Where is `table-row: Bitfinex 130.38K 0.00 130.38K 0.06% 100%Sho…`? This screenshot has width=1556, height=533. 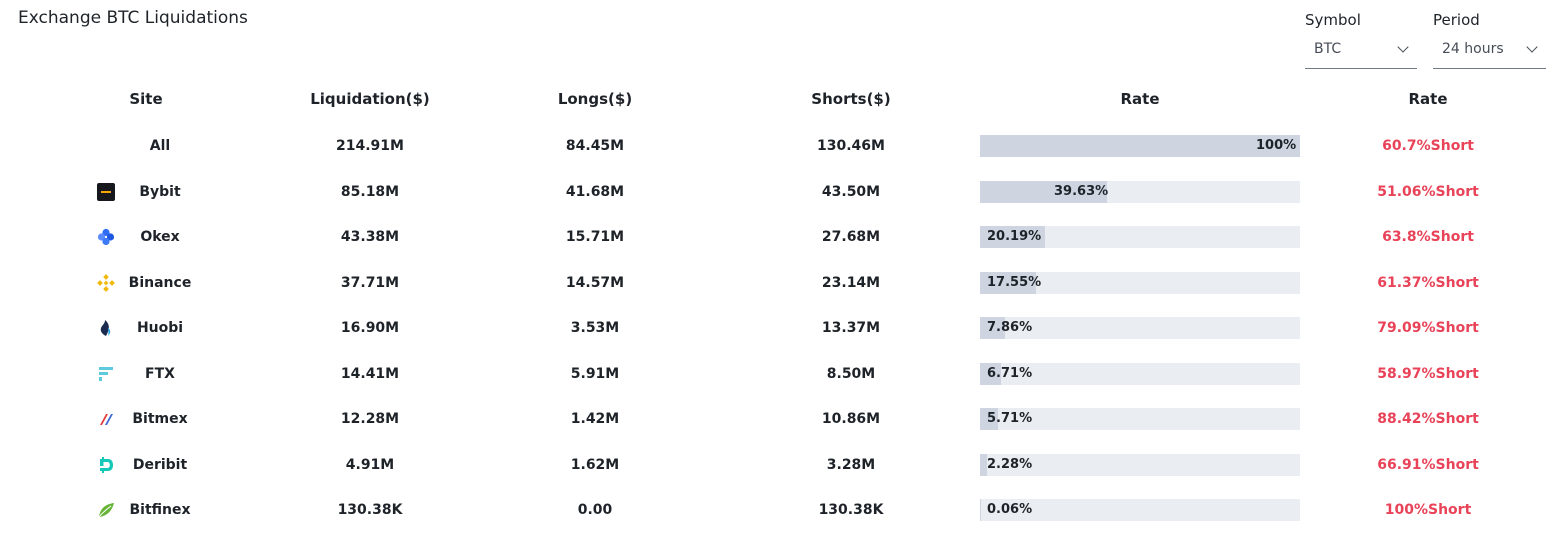
table-row: Bitfinex 130.38K 0.00 130.38K 0.06% 100%Sho… is located at coordinates (778, 510).